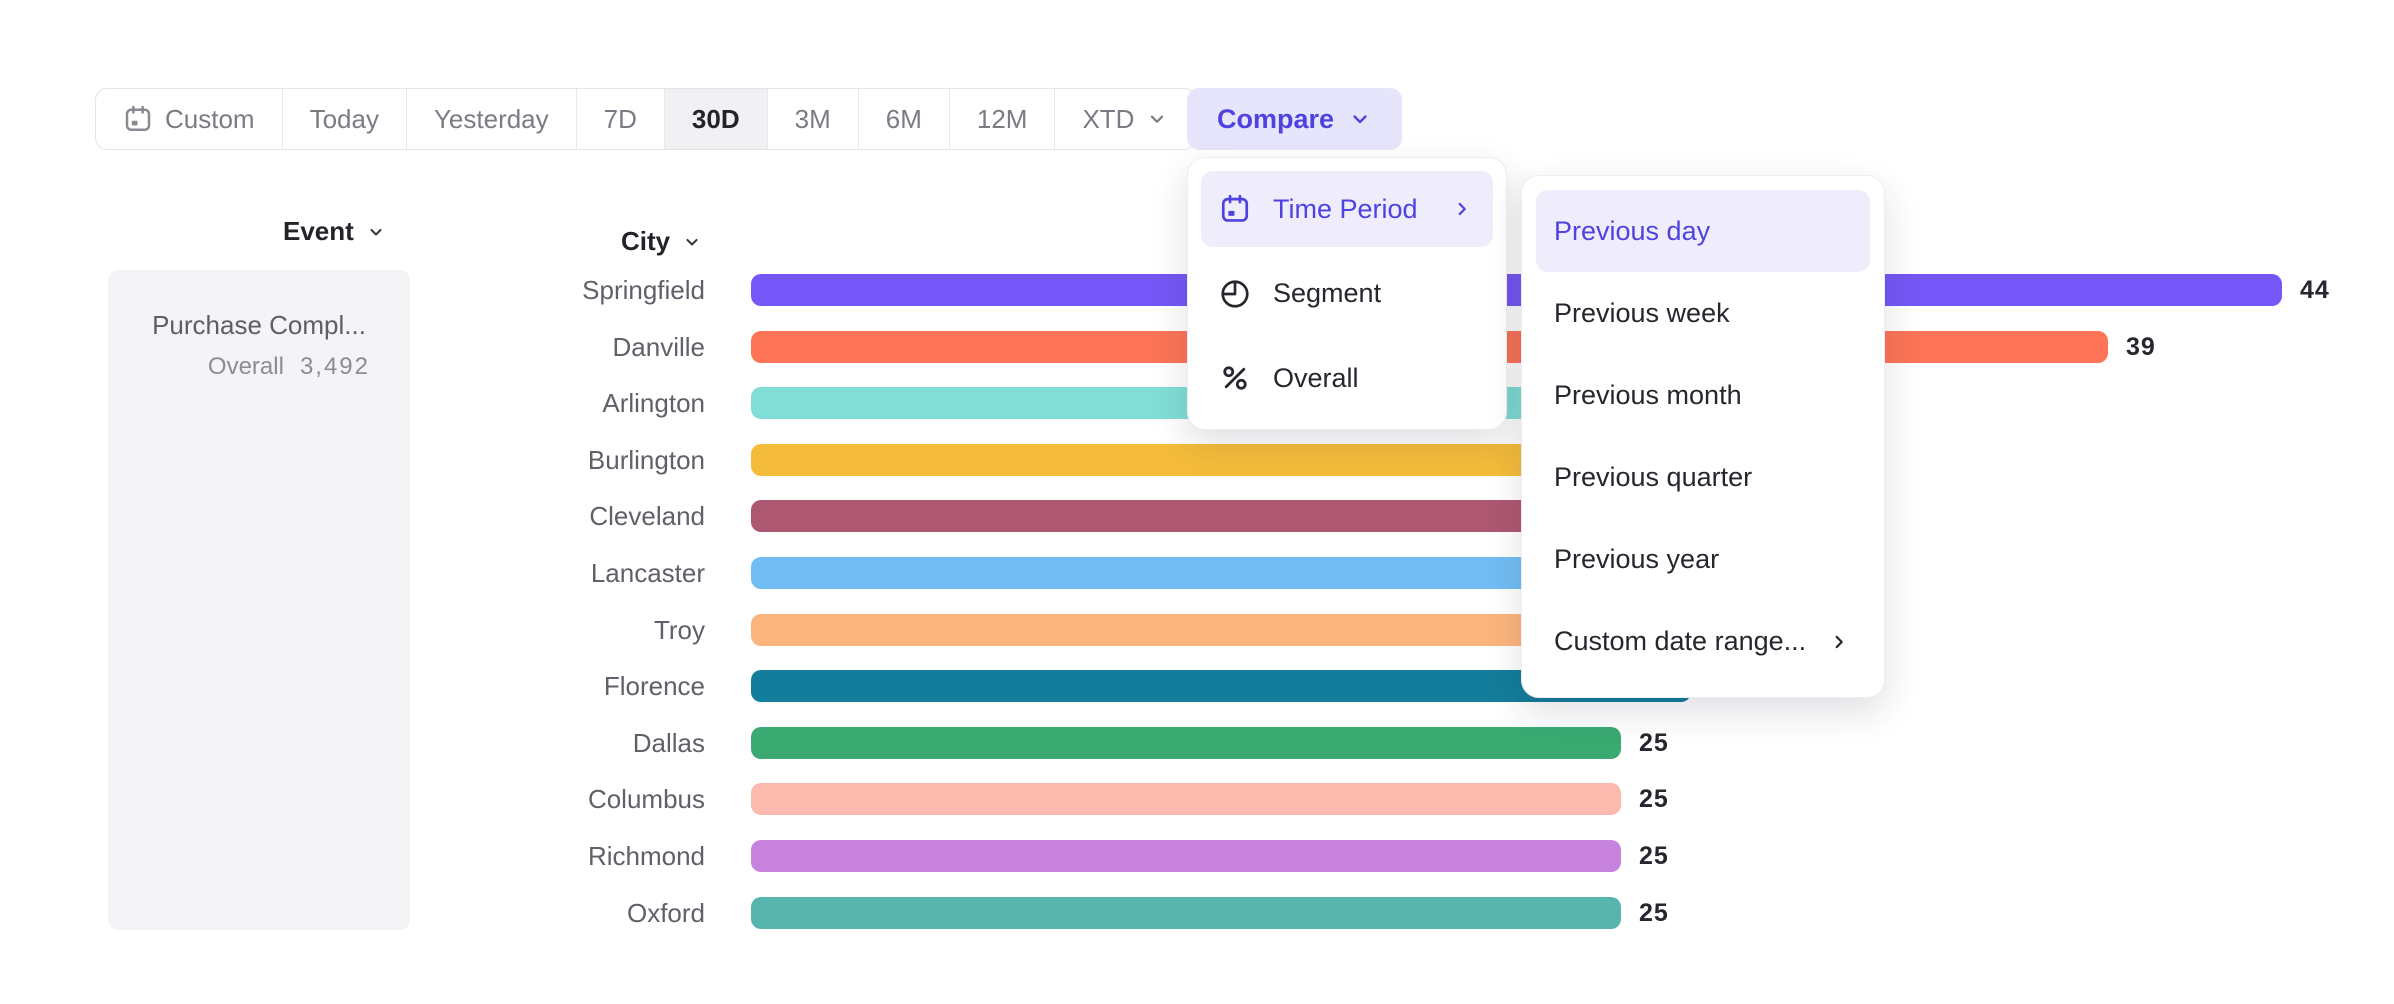  What do you see at coordinates (643, 290) in the screenshot?
I see `bar-label: Springfield` at bounding box center [643, 290].